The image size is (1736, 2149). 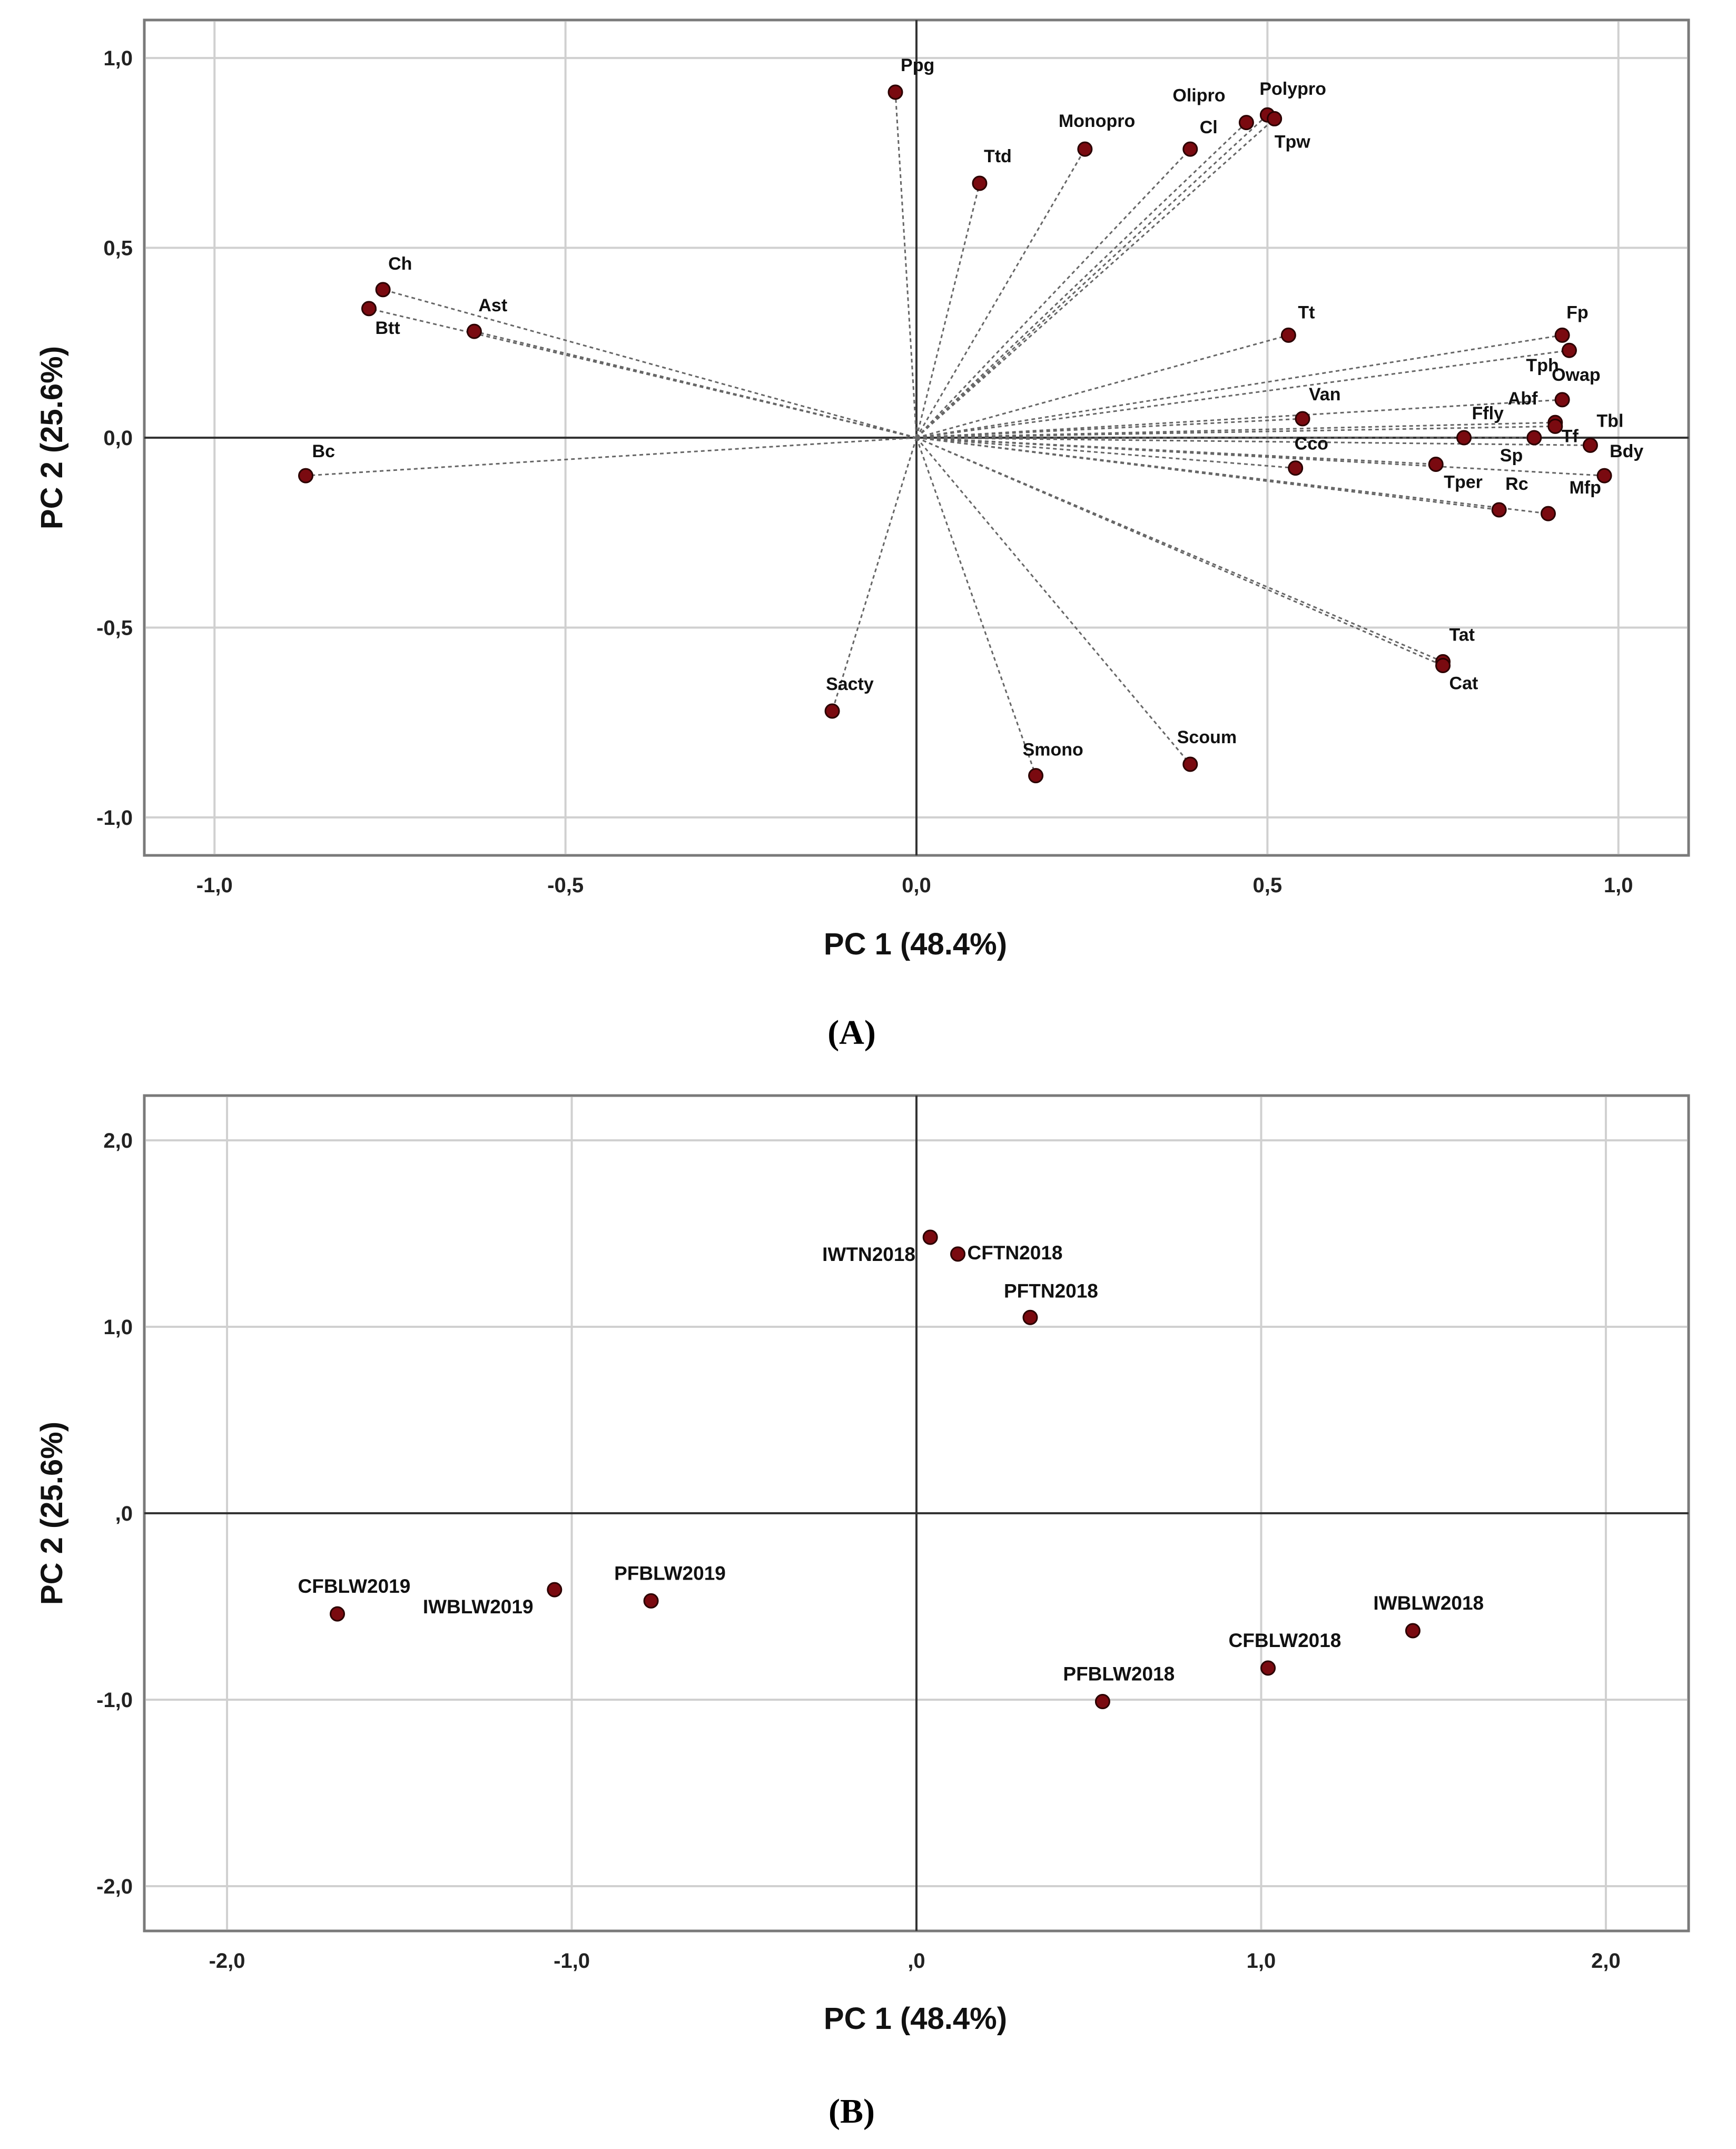 I want to click on panel-b-y-tick-label: -1,0, so click(x=114, y=1700).